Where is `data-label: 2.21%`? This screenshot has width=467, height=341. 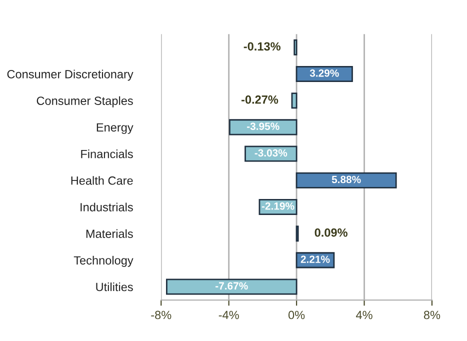 data-label: 2.21% is located at coordinates (315, 259).